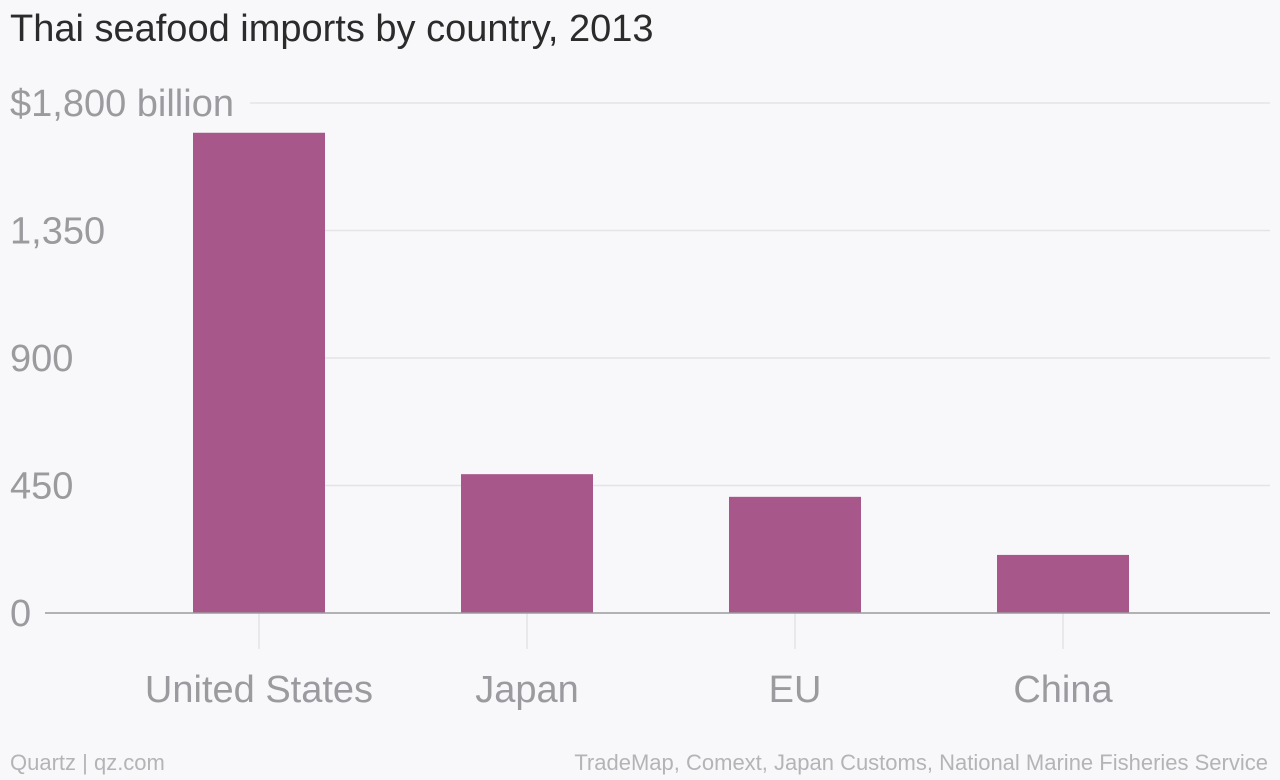 The height and width of the screenshot is (780, 1280). Describe the element at coordinates (87, 762) in the screenshot. I see `footer-credit: Quartz | qz.com` at that location.